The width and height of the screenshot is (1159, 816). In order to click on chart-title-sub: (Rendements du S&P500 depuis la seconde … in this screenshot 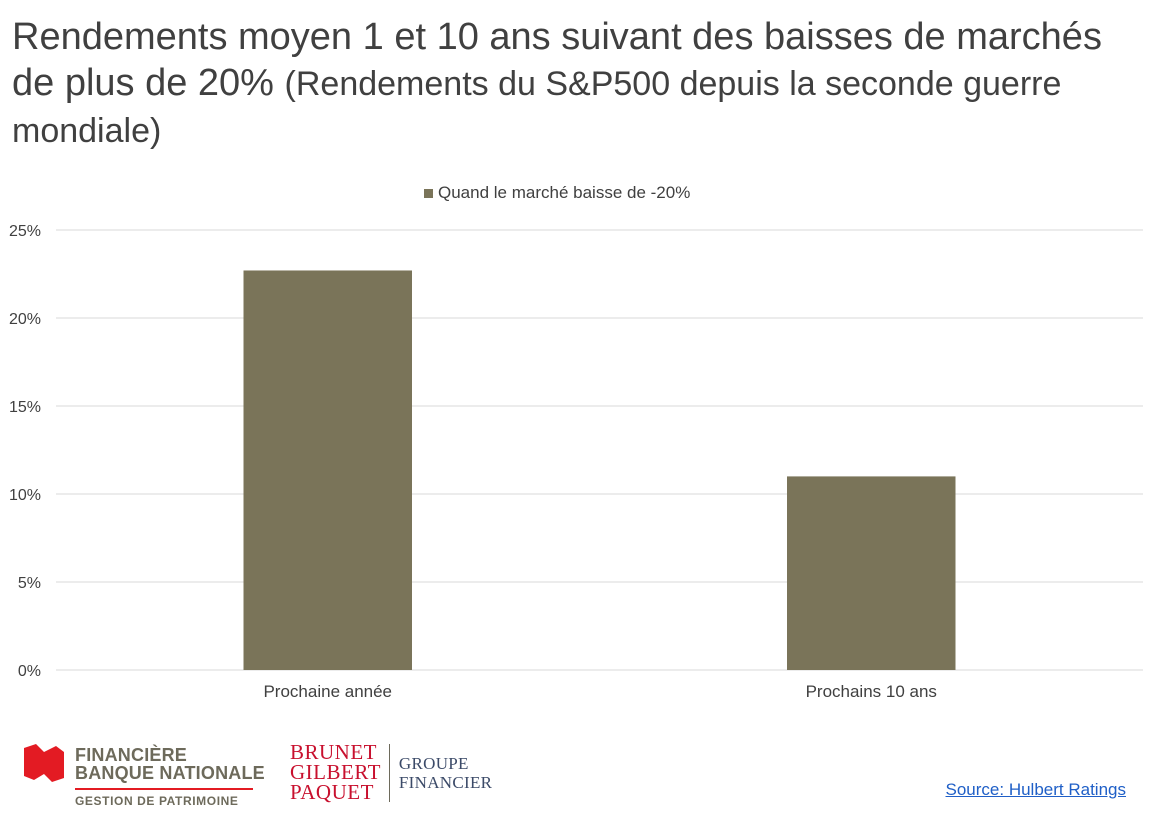, I will do `click(537, 107)`.